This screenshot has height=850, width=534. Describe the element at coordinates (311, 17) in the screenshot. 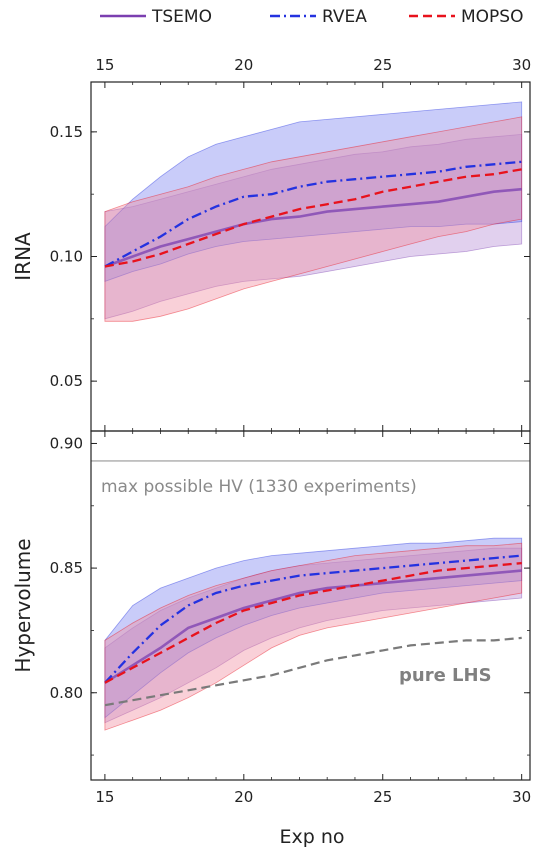

I see `legend: TSEMO RVEA MOPSO` at that location.